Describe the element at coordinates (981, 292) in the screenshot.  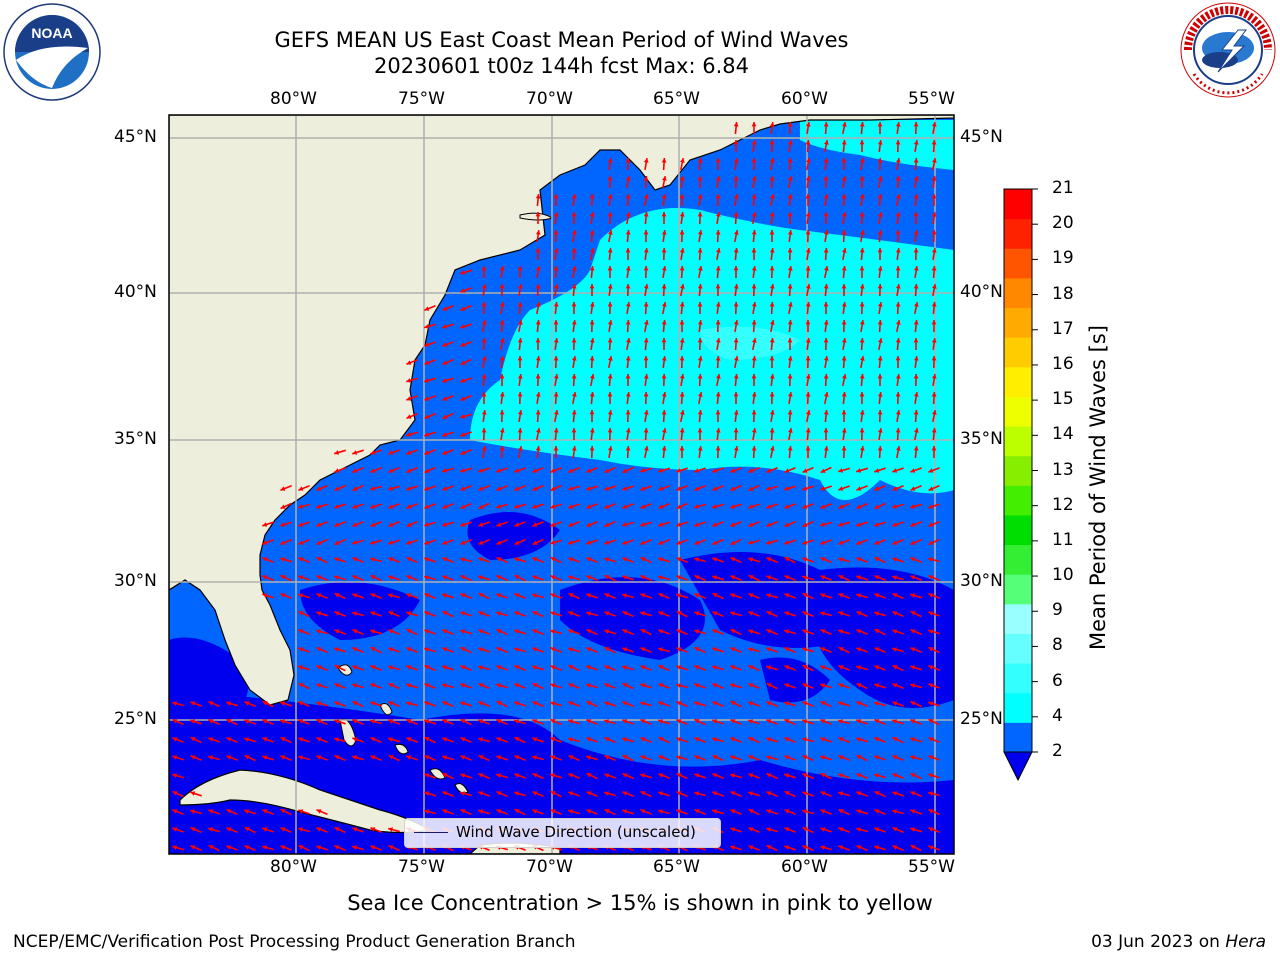
I see `lat-label-right-40n: 40°N` at that location.